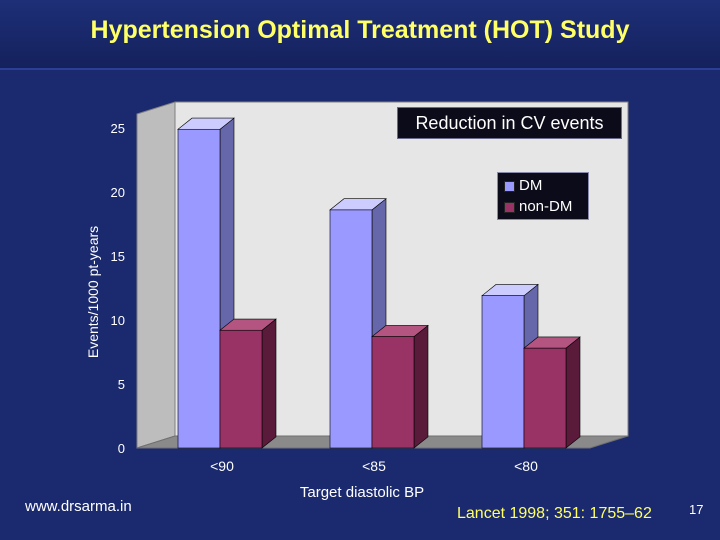 The image size is (720, 540). What do you see at coordinates (509, 207) in the screenshot?
I see `legend-swatch-non-dm` at bounding box center [509, 207].